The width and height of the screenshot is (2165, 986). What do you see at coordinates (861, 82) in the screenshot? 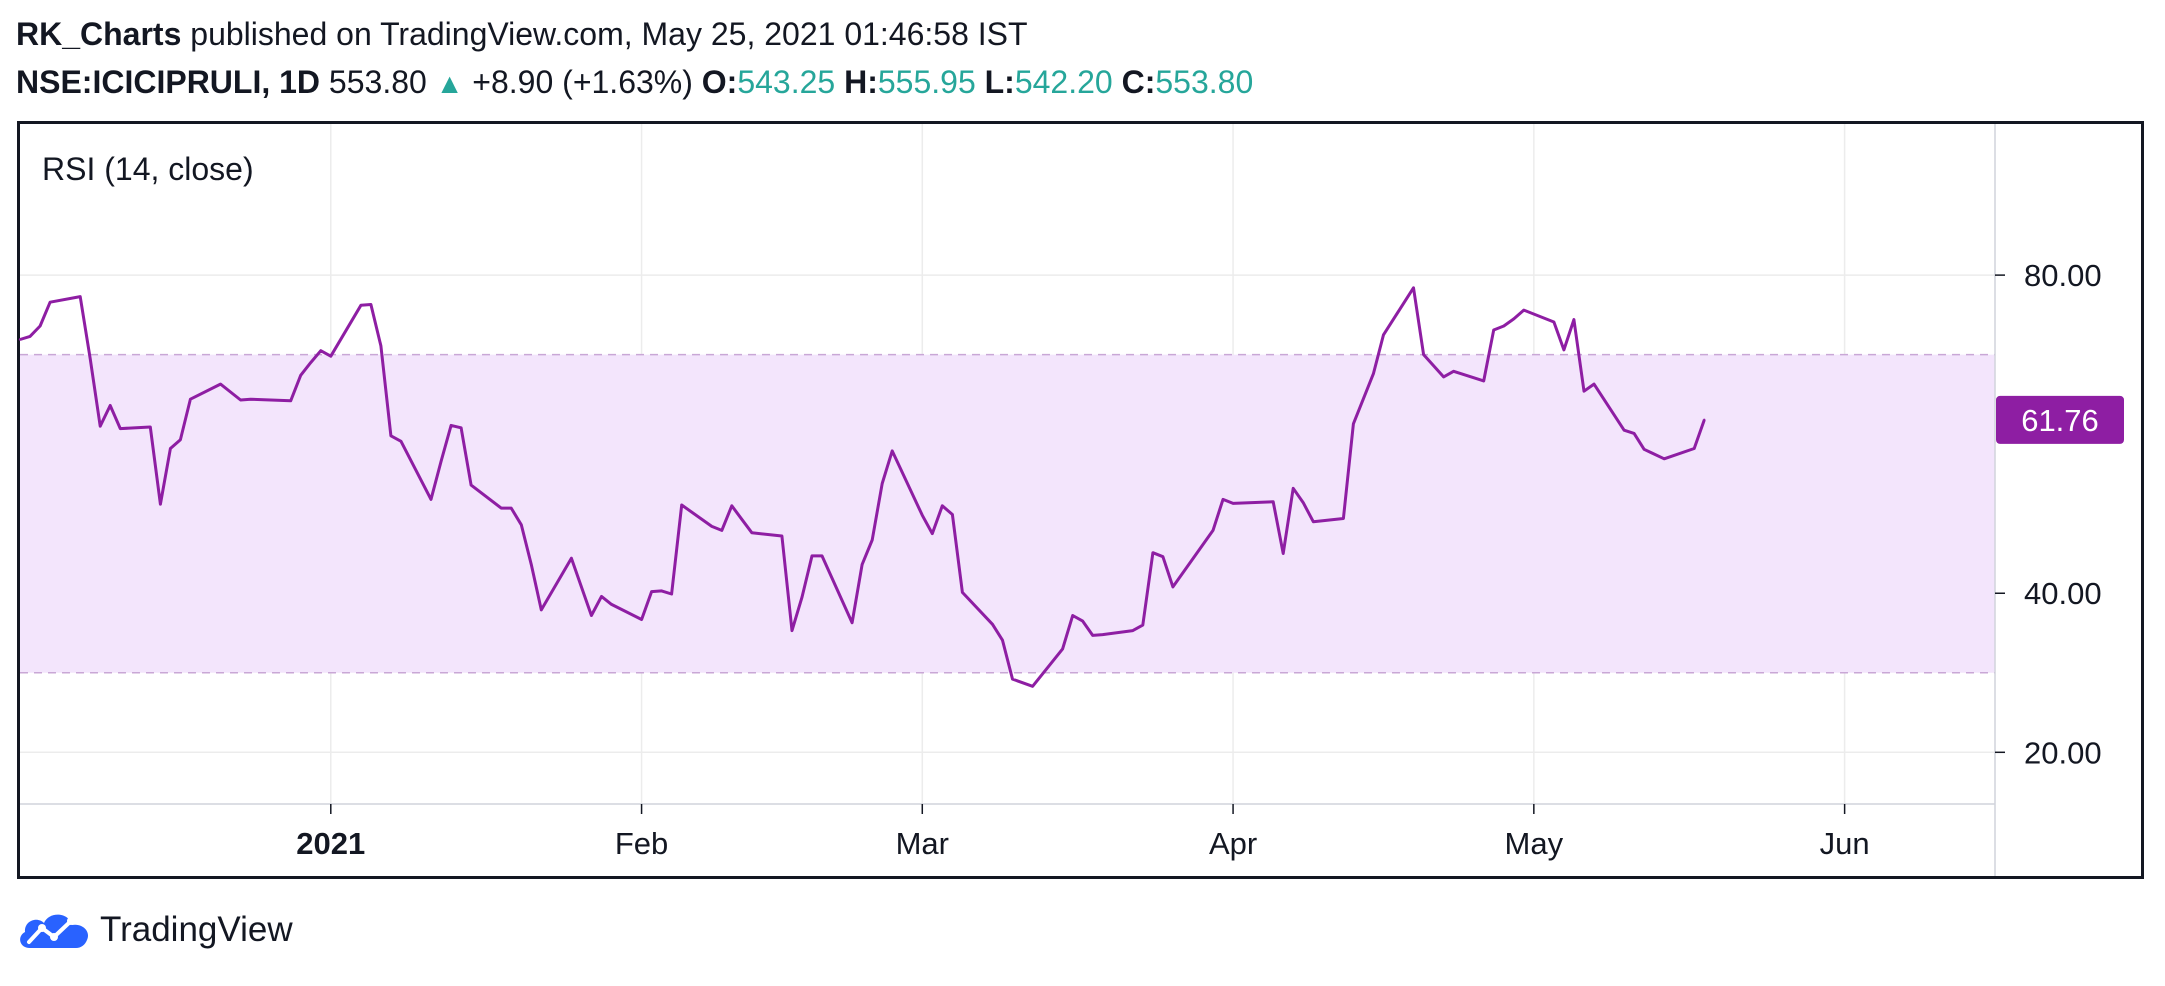
I see `high-label: H:` at bounding box center [861, 82].